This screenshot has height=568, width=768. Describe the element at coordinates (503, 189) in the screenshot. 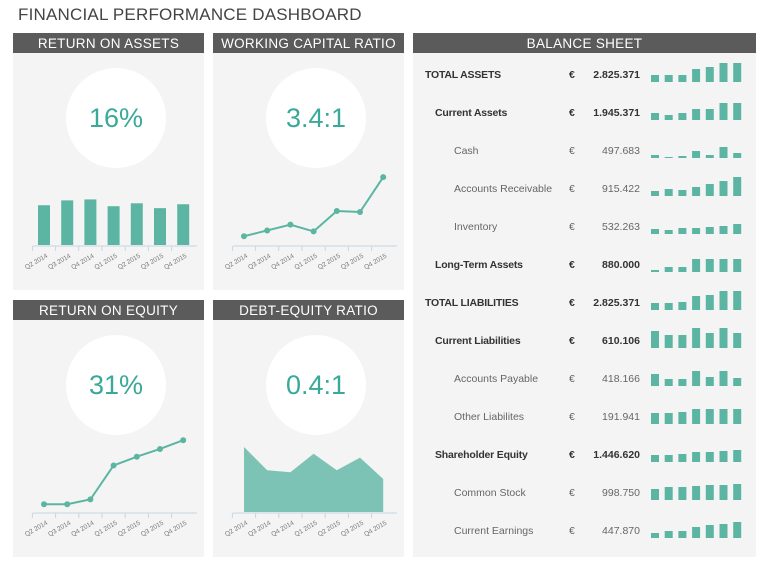

I see `row-label: Accounts Receivable` at that location.